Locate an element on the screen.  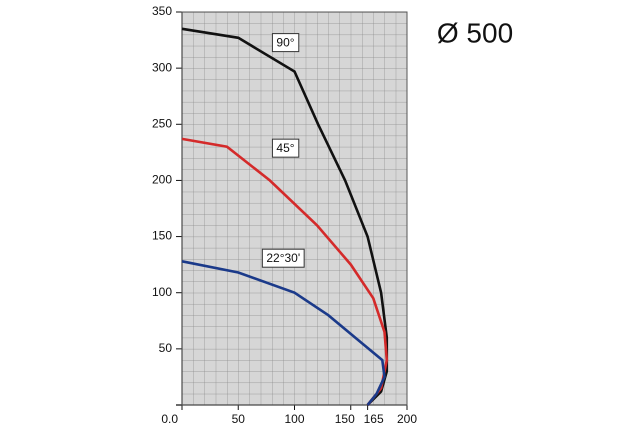
curve-label: 45° is located at coordinates (285, 148).